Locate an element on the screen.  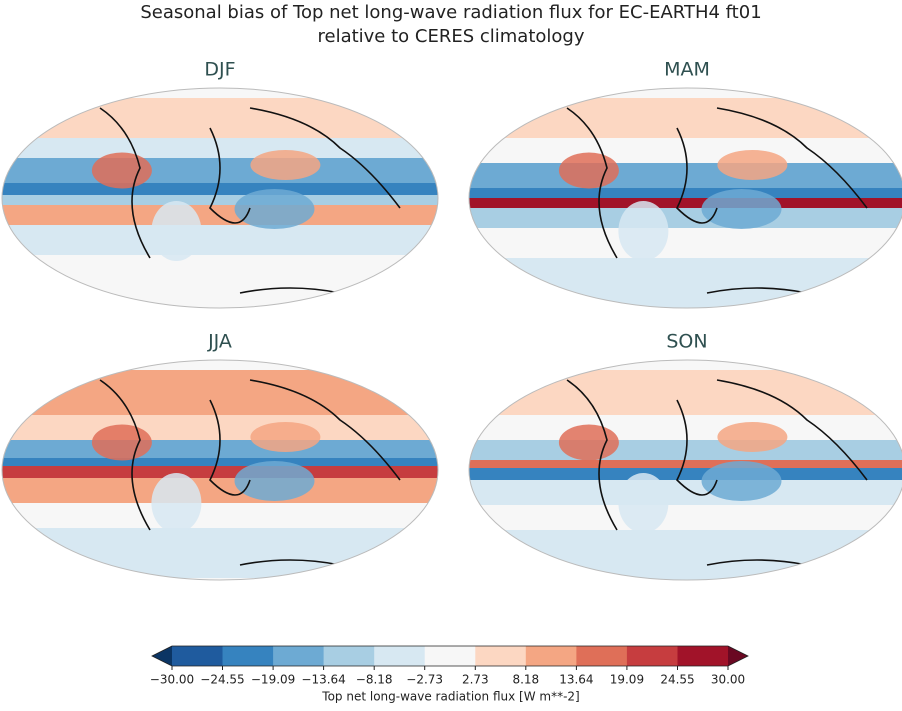
panel-title: MAM is located at coordinates (687, 70).